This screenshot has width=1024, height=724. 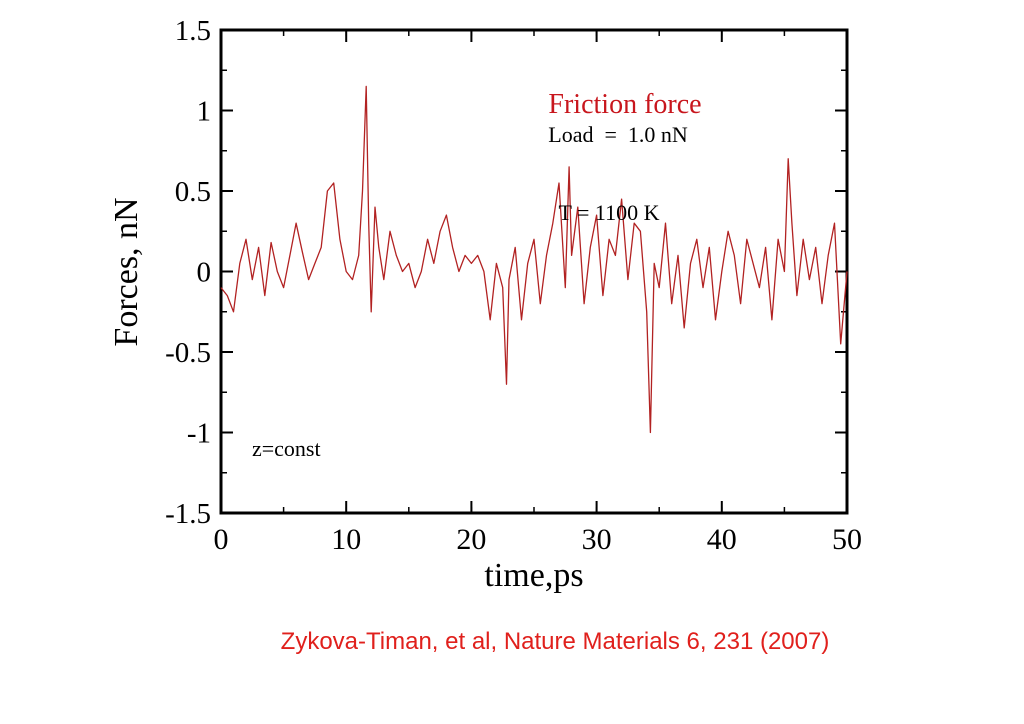 What do you see at coordinates (126, 271) in the screenshot?
I see `y-axis-label: Forces, nN` at bounding box center [126, 271].